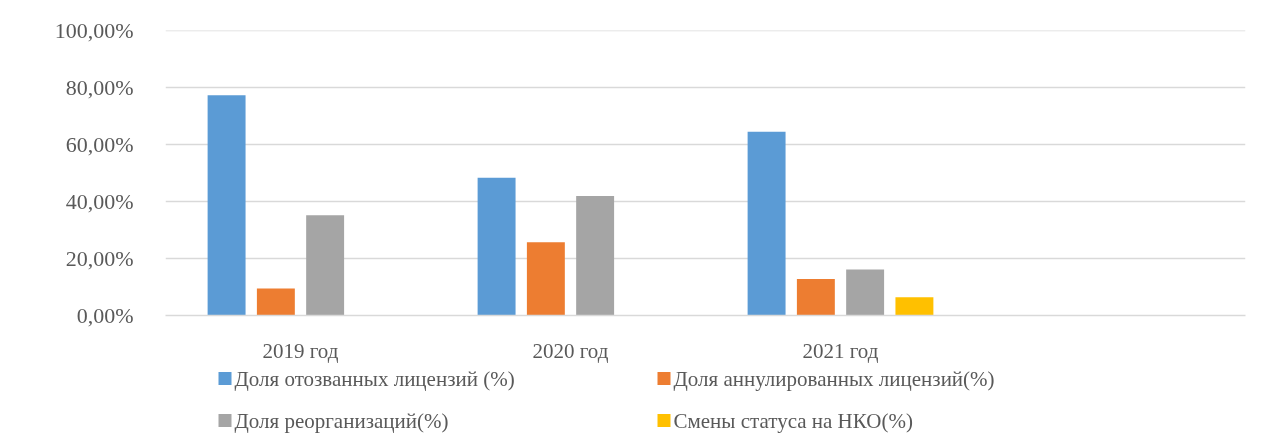  I want to click on legend-label: Смены статуса на НКО(%), so click(793, 420).